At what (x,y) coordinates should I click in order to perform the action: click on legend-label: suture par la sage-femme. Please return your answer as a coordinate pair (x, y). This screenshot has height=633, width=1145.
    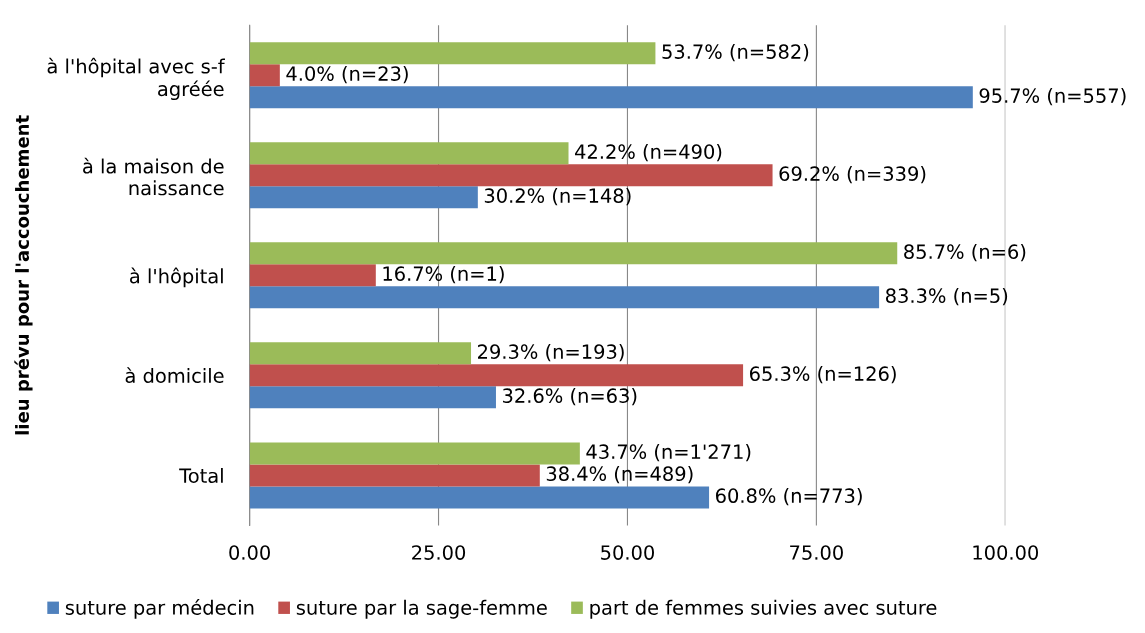
    Looking at the image, I should click on (421, 609).